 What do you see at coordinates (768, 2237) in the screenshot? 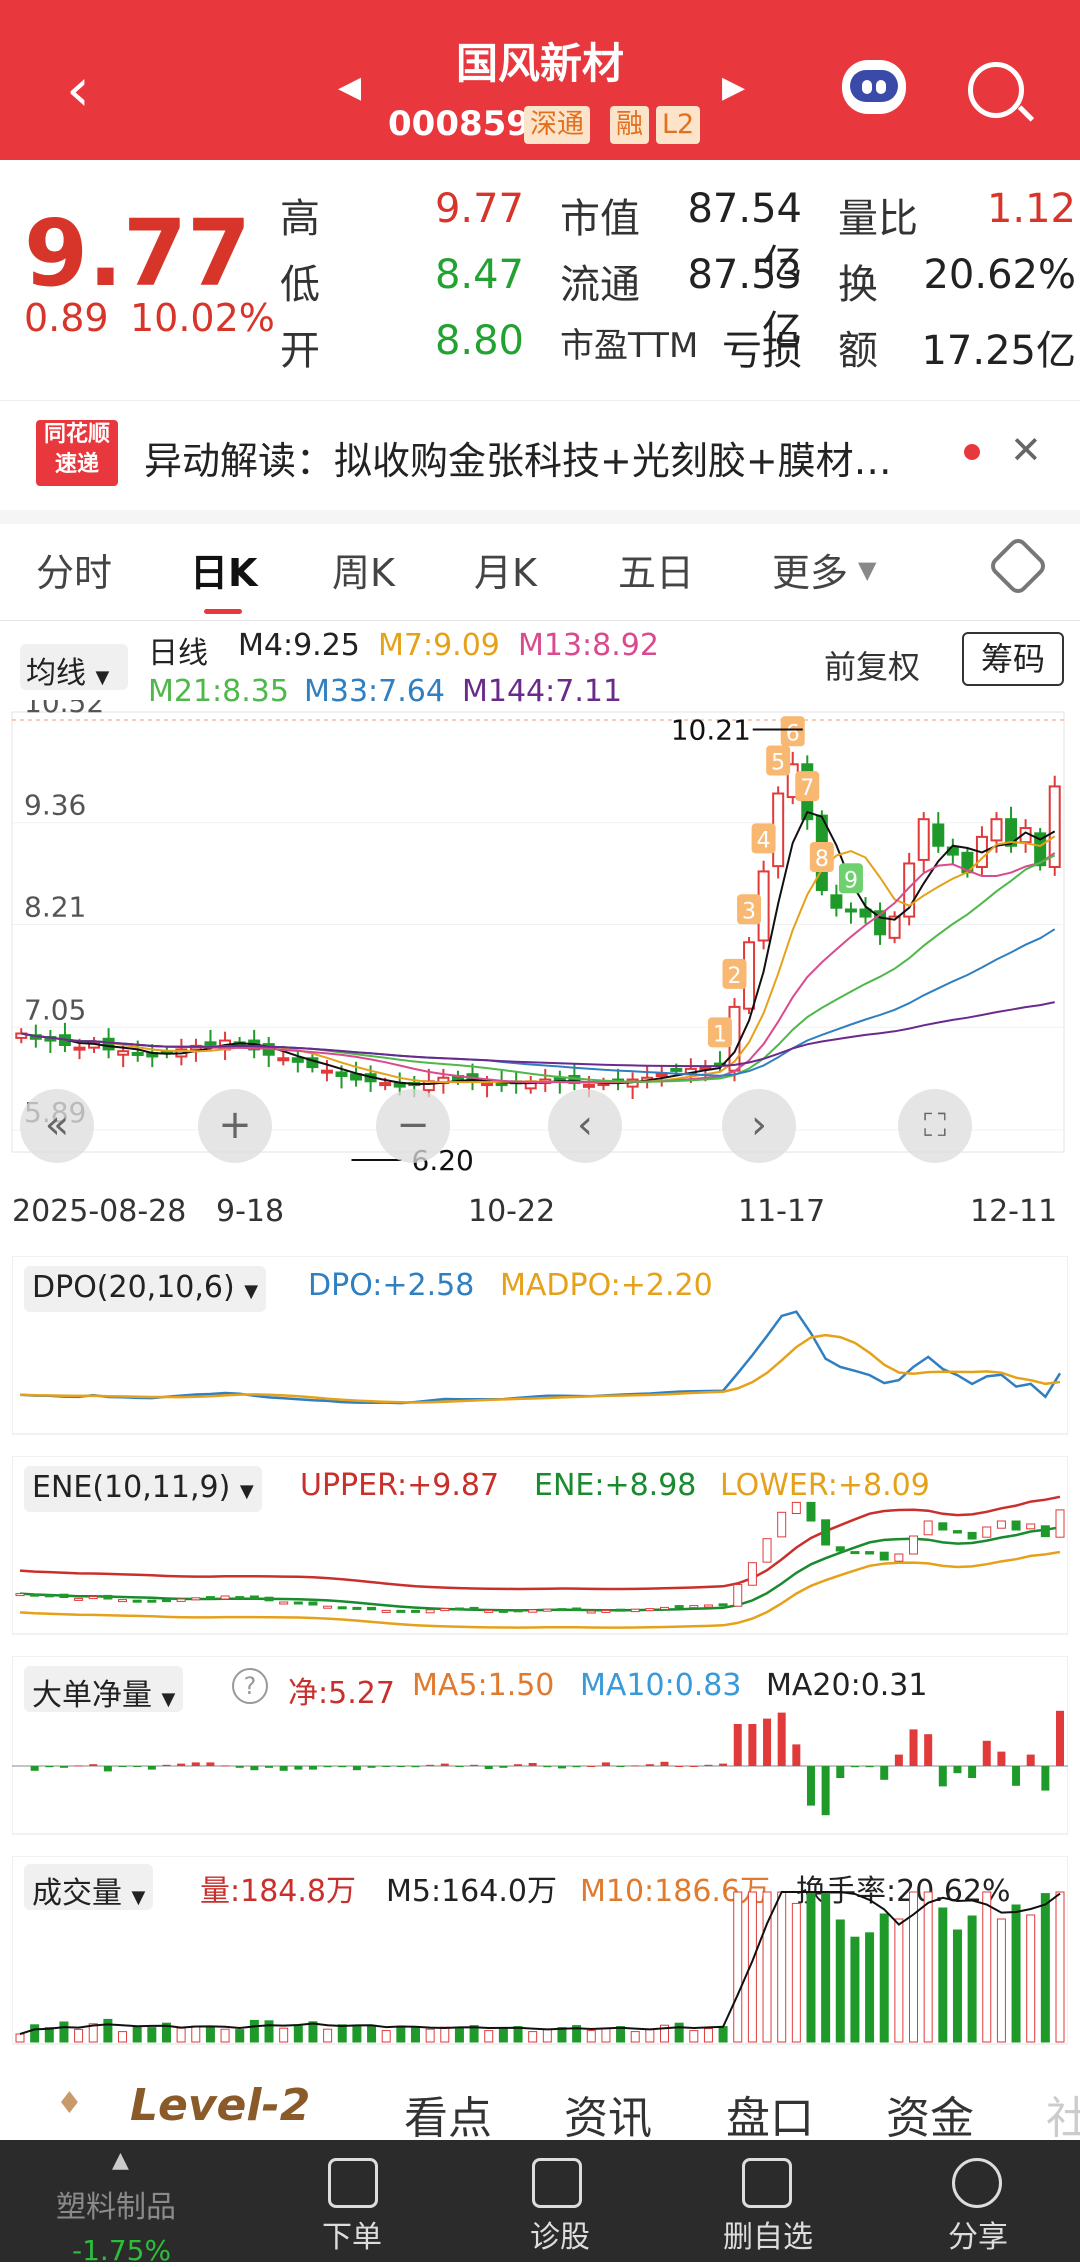
I see `remove-watchlist-button: 删自选` at bounding box center [768, 2237].